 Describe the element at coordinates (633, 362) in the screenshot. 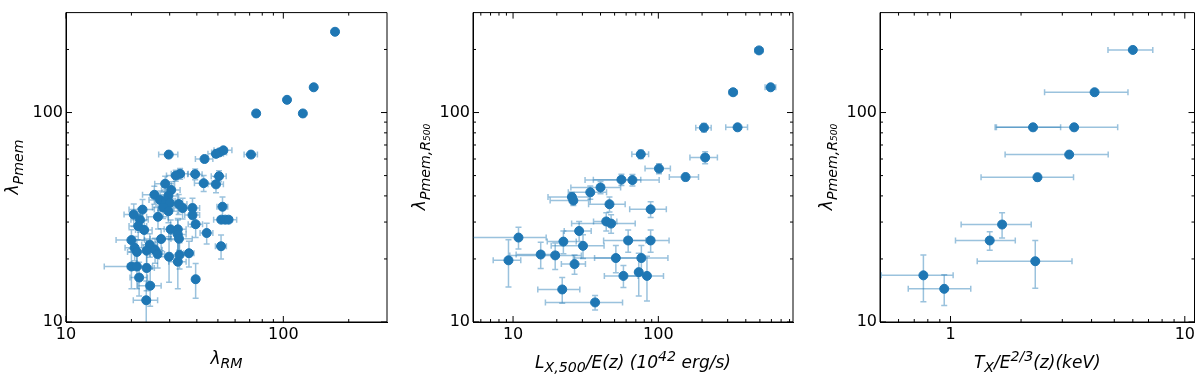

I see `x-axis-title: L$_{X,500}$/E(z) (10$^{42}$ erg/s)` at that location.